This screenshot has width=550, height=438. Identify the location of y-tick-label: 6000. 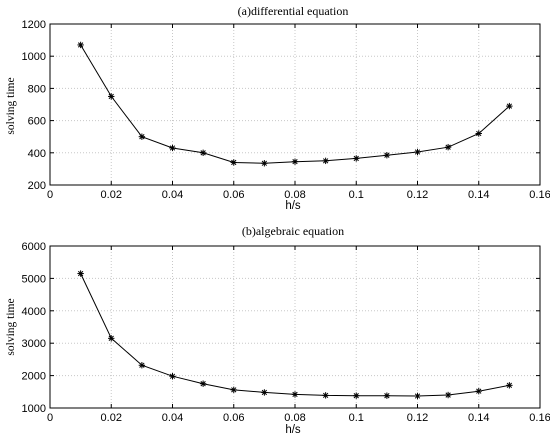
(34, 247).